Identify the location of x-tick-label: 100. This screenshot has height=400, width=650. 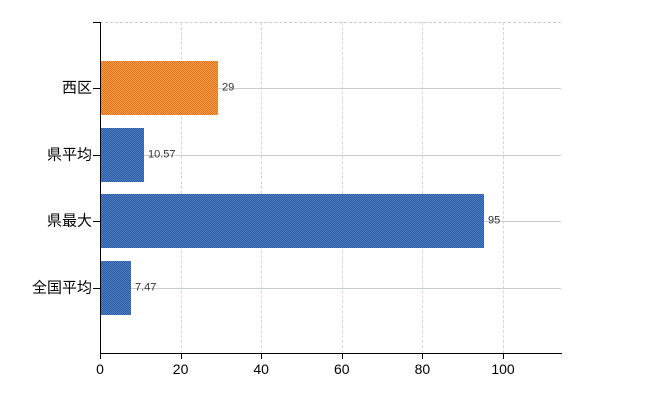
(503, 369).